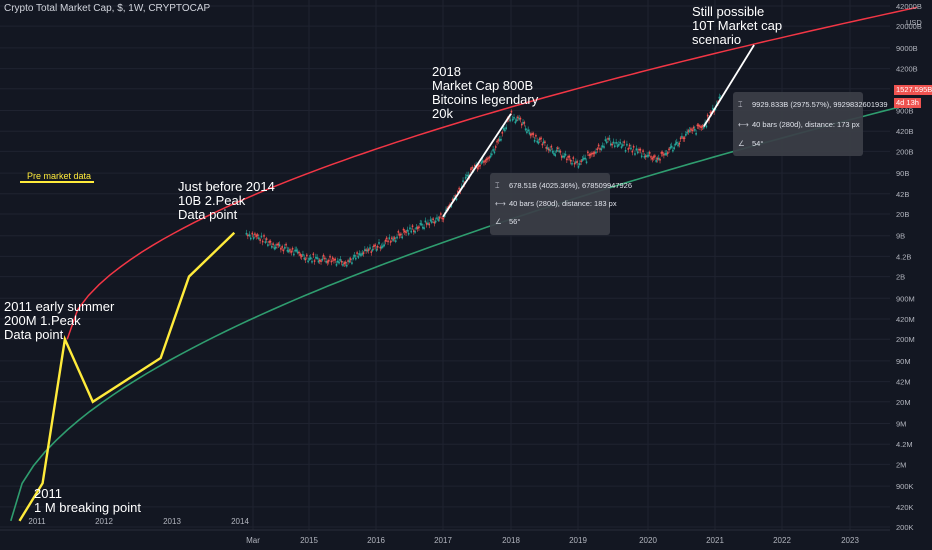 The width and height of the screenshot is (932, 550). What do you see at coordinates (782, 540) in the screenshot?
I see `x-tick-label: 2022` at bounding box center [782, 540].